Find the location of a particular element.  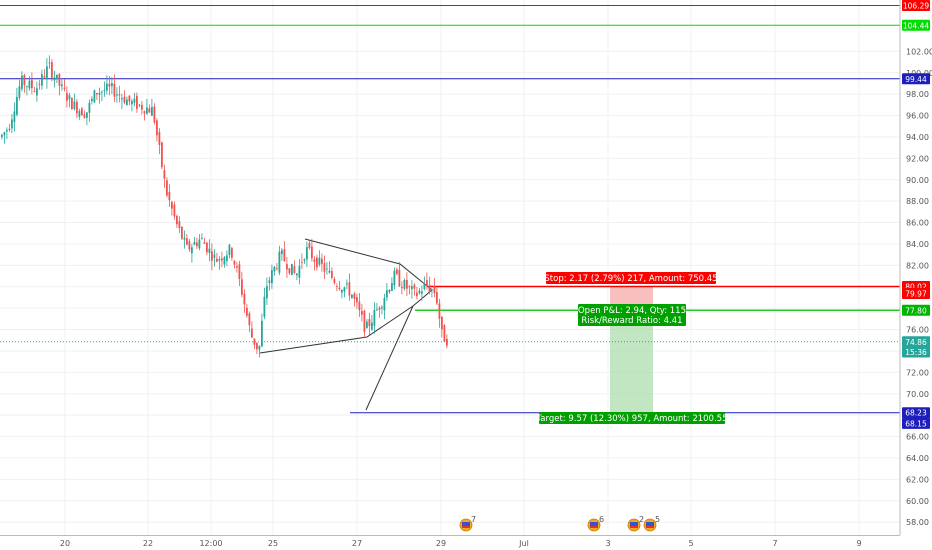

time-tick-label: 9 is located at coordinates (858, 543).